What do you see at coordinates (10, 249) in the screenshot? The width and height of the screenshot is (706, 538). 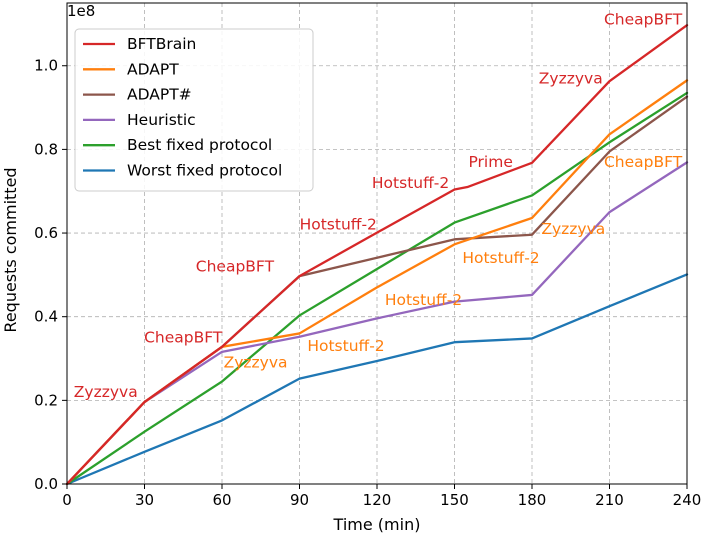 I see `y-axis-label: Requests committed` at bounding box center [10, 249].